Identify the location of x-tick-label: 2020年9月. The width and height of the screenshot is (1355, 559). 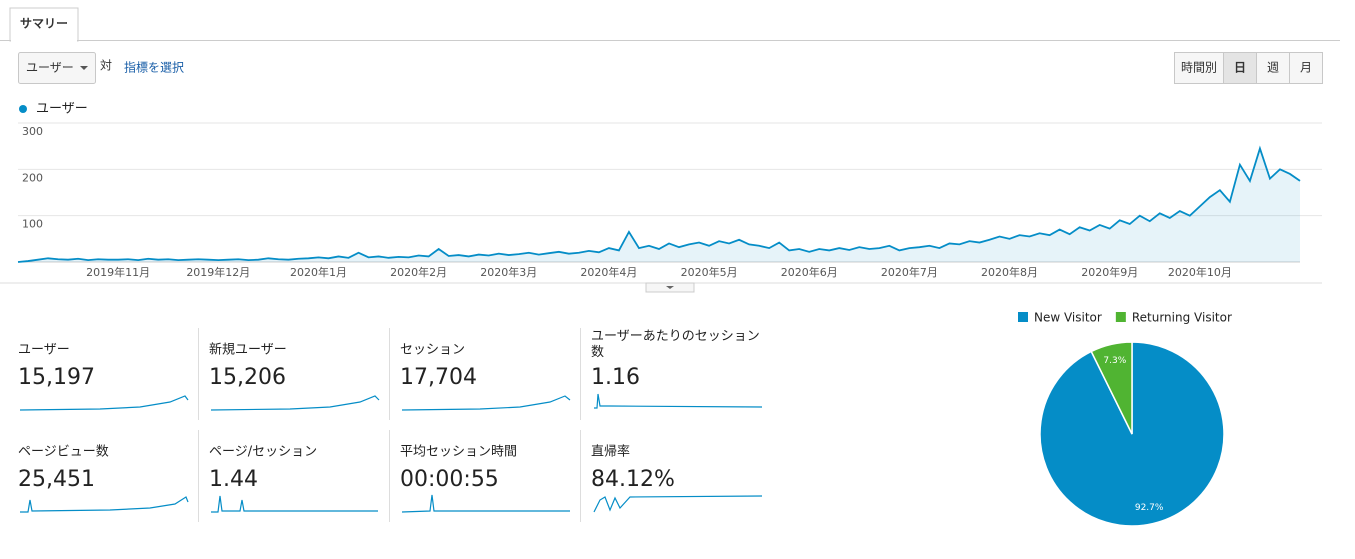
(1109, 272).